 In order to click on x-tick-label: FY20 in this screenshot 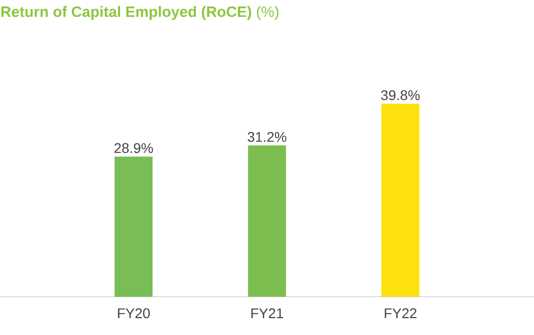, I will do `click(134, 313)`.